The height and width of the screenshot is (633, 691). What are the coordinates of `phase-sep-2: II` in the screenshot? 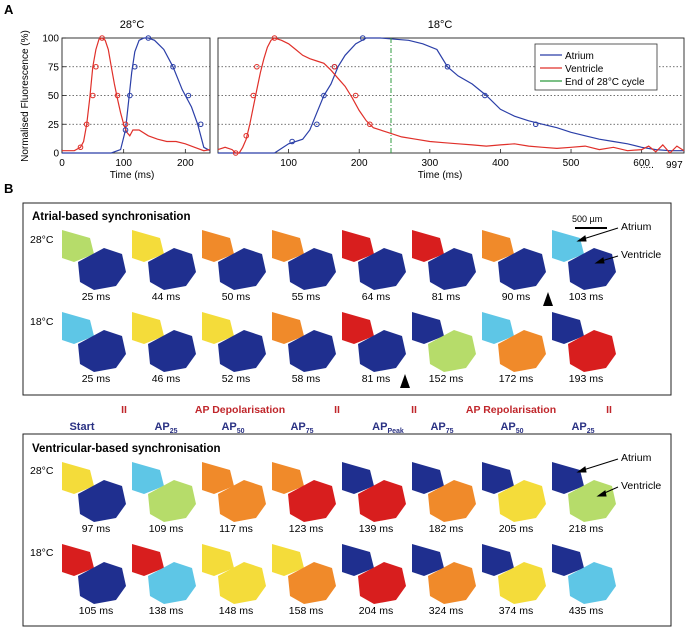 It's located at (337, 410).